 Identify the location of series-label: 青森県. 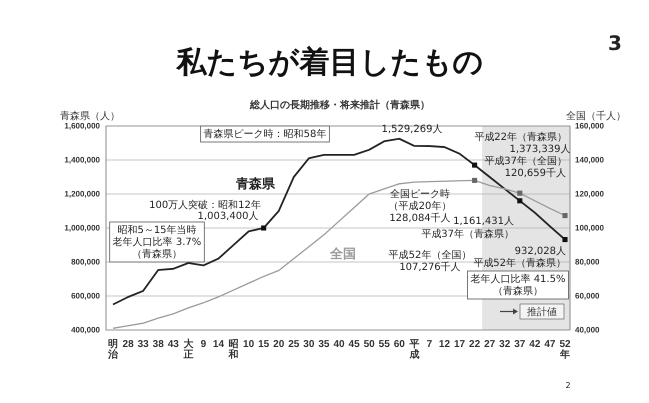
(255, 184).